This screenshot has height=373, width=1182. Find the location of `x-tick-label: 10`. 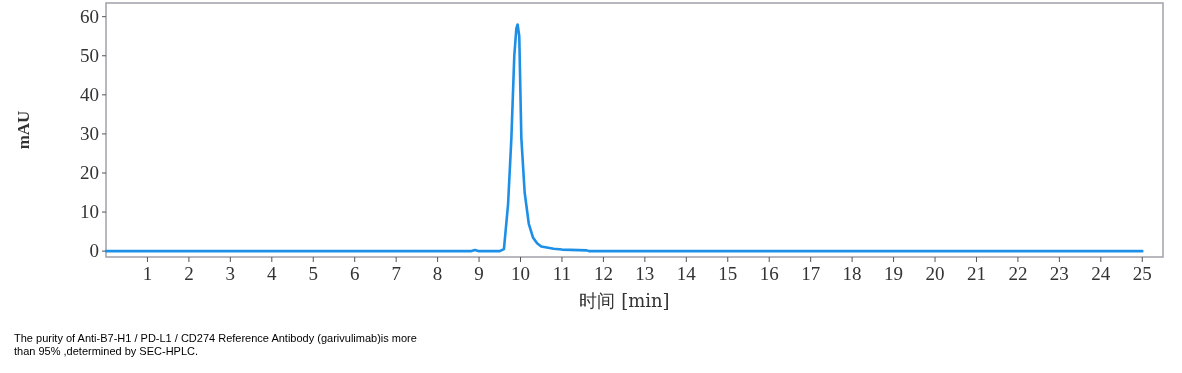

x-tick-label: 10 is located at coordinates (521, 273).